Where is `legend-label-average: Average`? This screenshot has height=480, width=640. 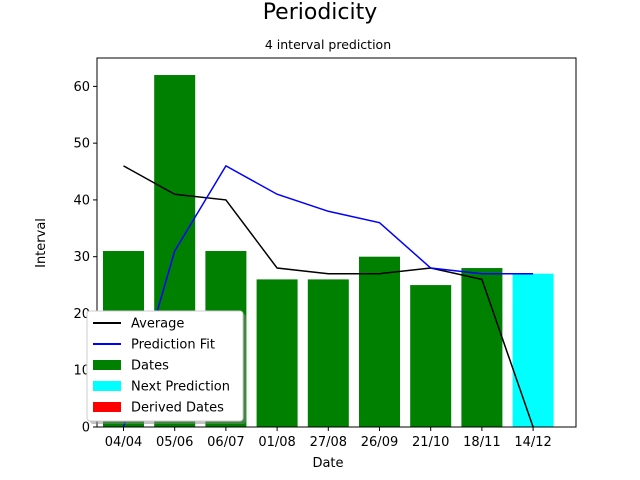 legend-label-average: Average is located at coordinates (157, 324).